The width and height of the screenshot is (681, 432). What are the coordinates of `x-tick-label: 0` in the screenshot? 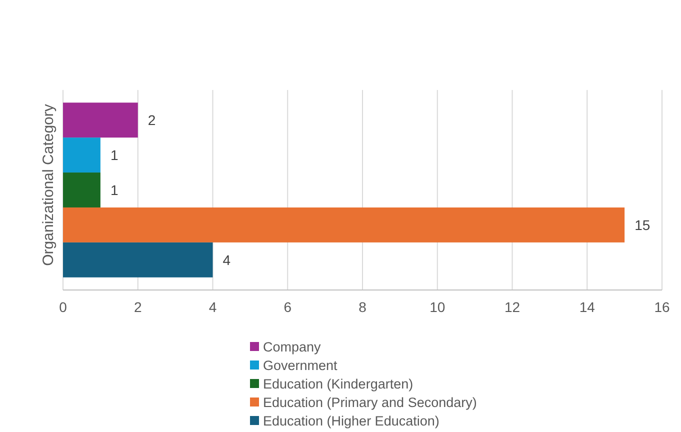 It's located at (63, 307).